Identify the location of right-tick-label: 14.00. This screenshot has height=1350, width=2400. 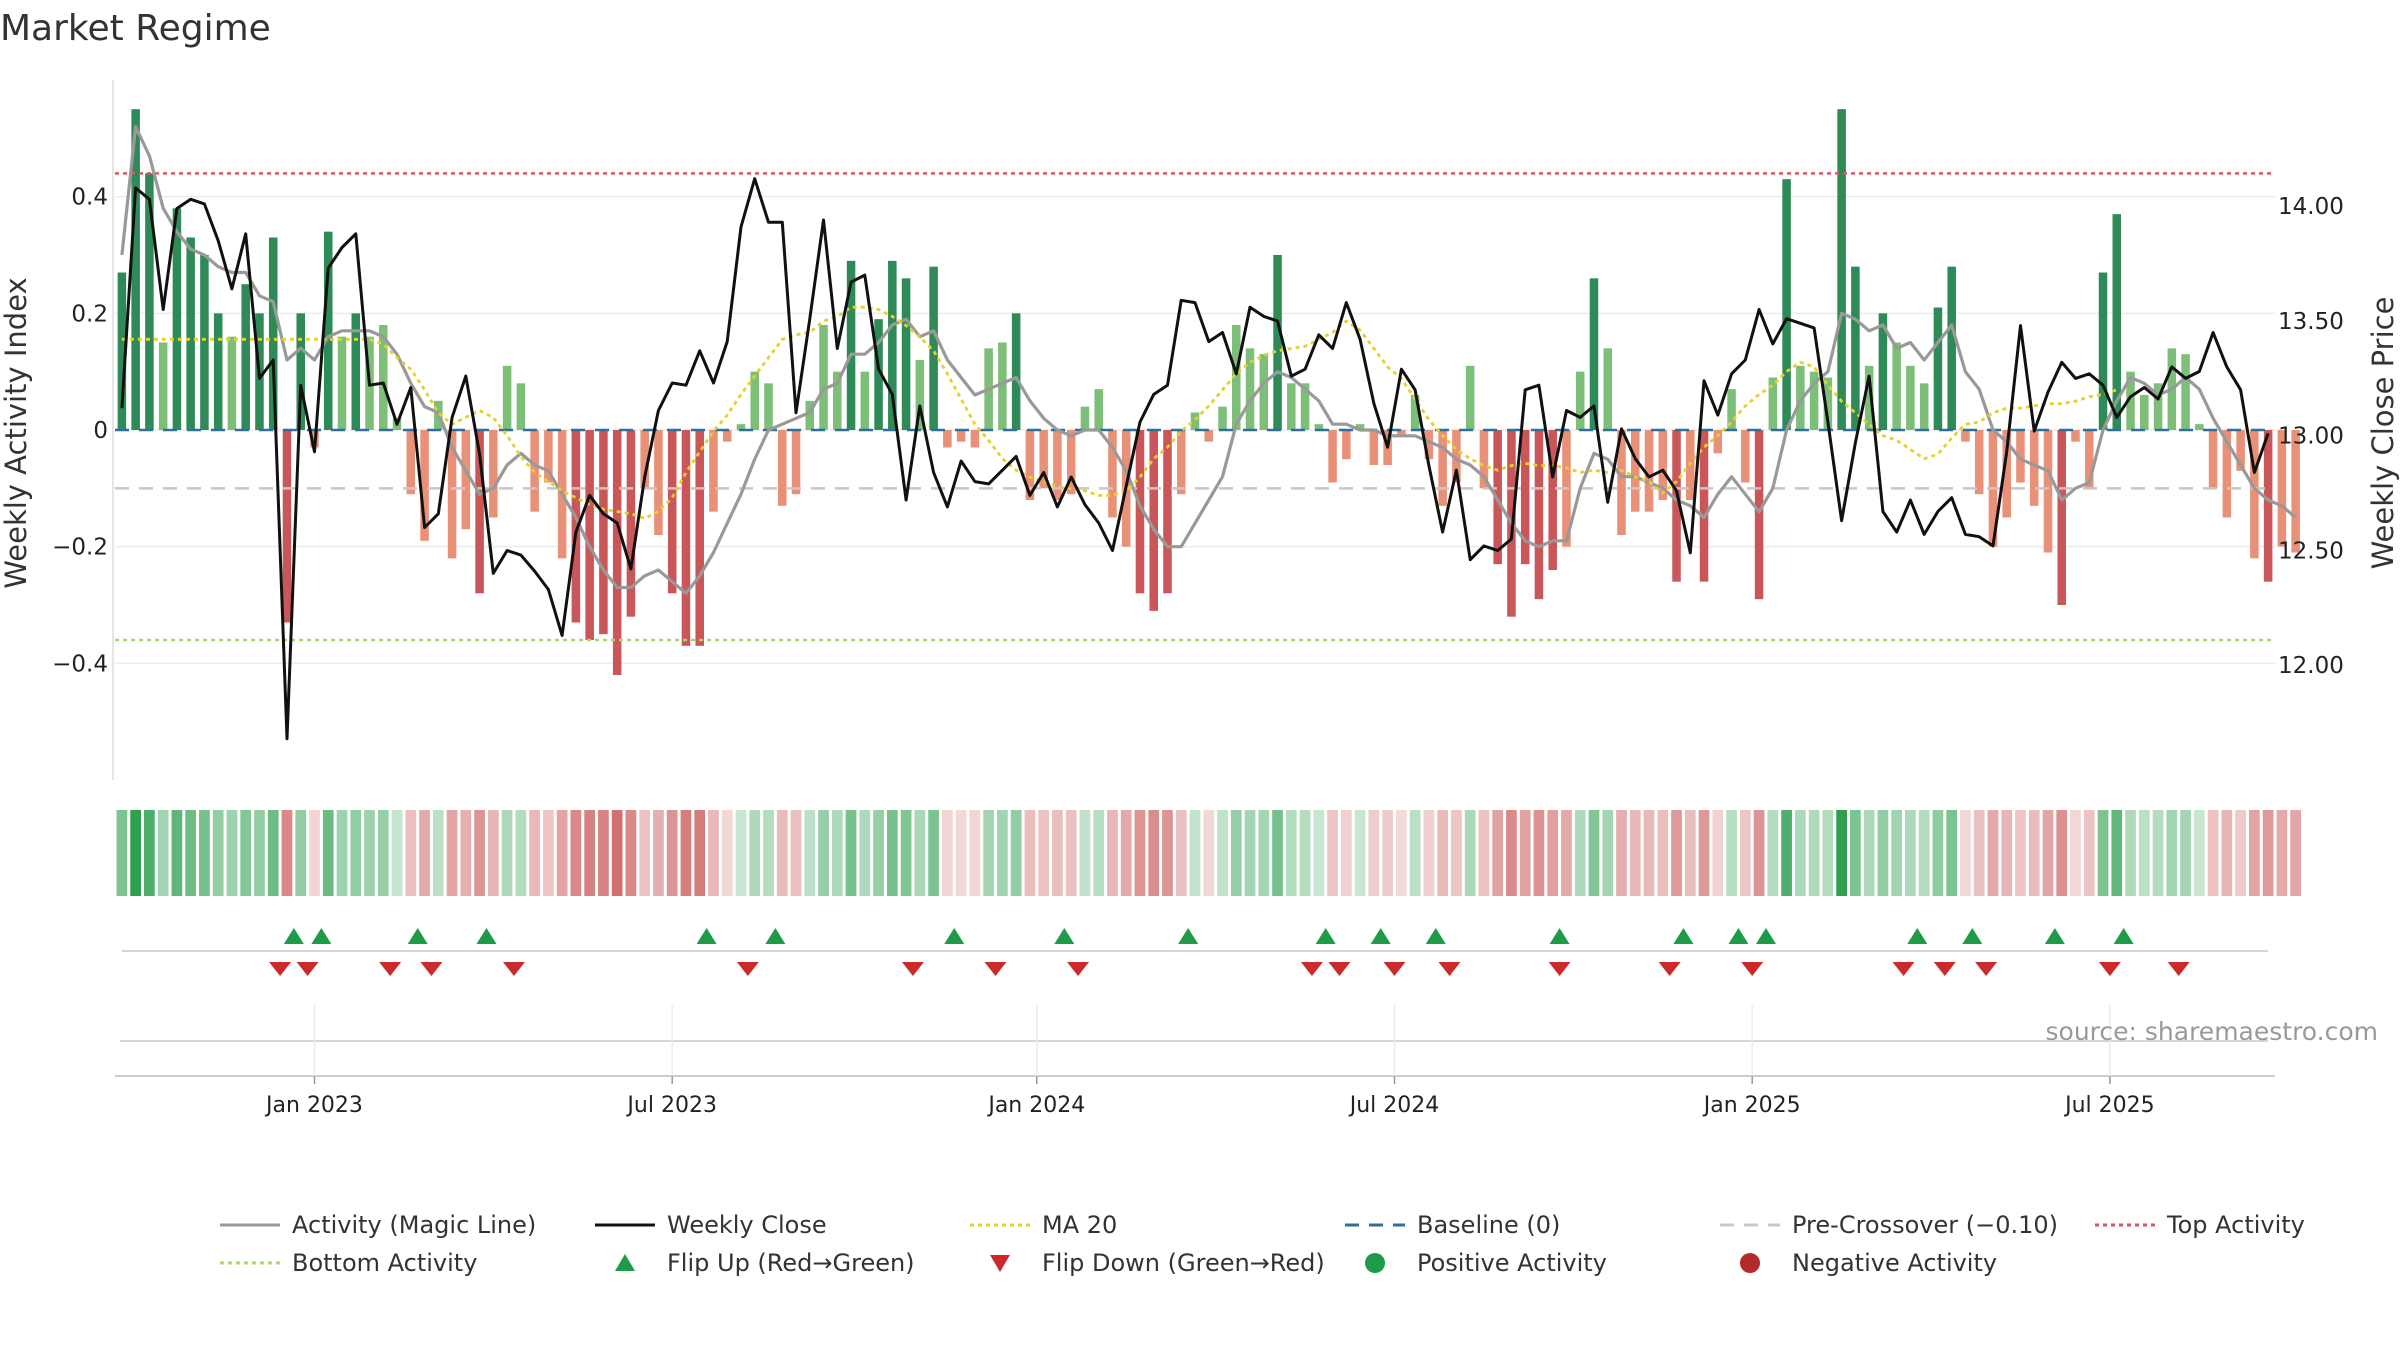
(2311, 207).